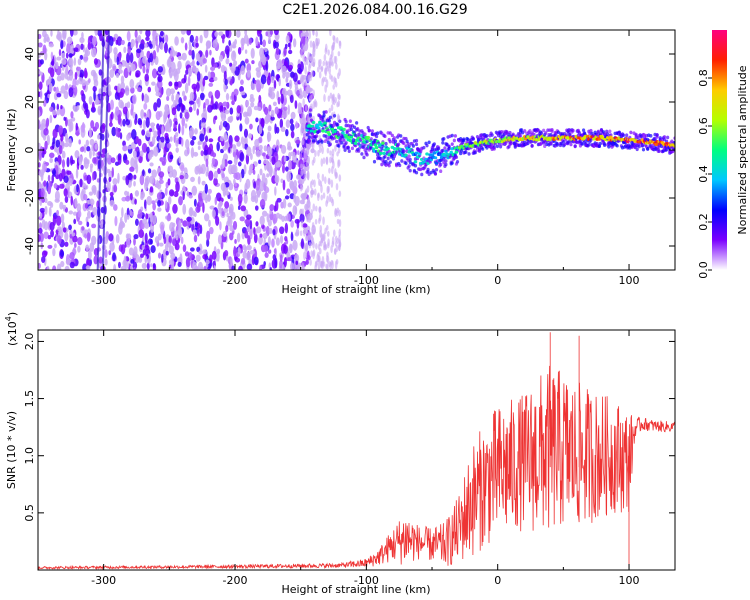  Describe the element at coordinates (703, 270) in the screenshot. I see `colorbar-tick-label: 0.0` at that location.